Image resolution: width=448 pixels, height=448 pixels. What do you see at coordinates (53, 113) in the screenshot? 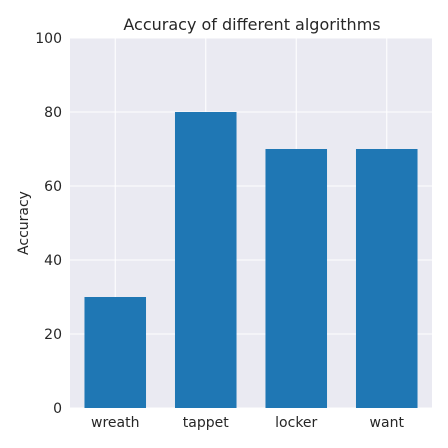
I see `y-tick-label-4: 80` at bounding box center [53, 113].